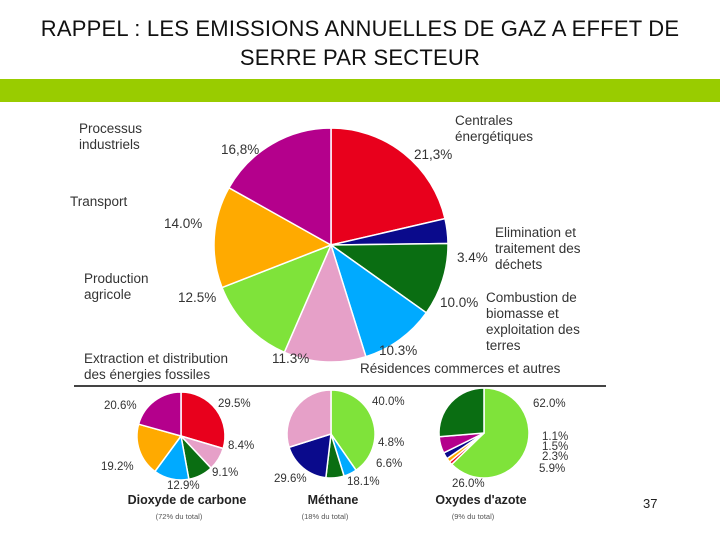 The width and height of the screenshot is (720, 540). What do you see at coordinates (156, 358) in the screenshot?
I see `main-pie-label-fossil: Extraction et distribution` at bounding box center [156, 358].